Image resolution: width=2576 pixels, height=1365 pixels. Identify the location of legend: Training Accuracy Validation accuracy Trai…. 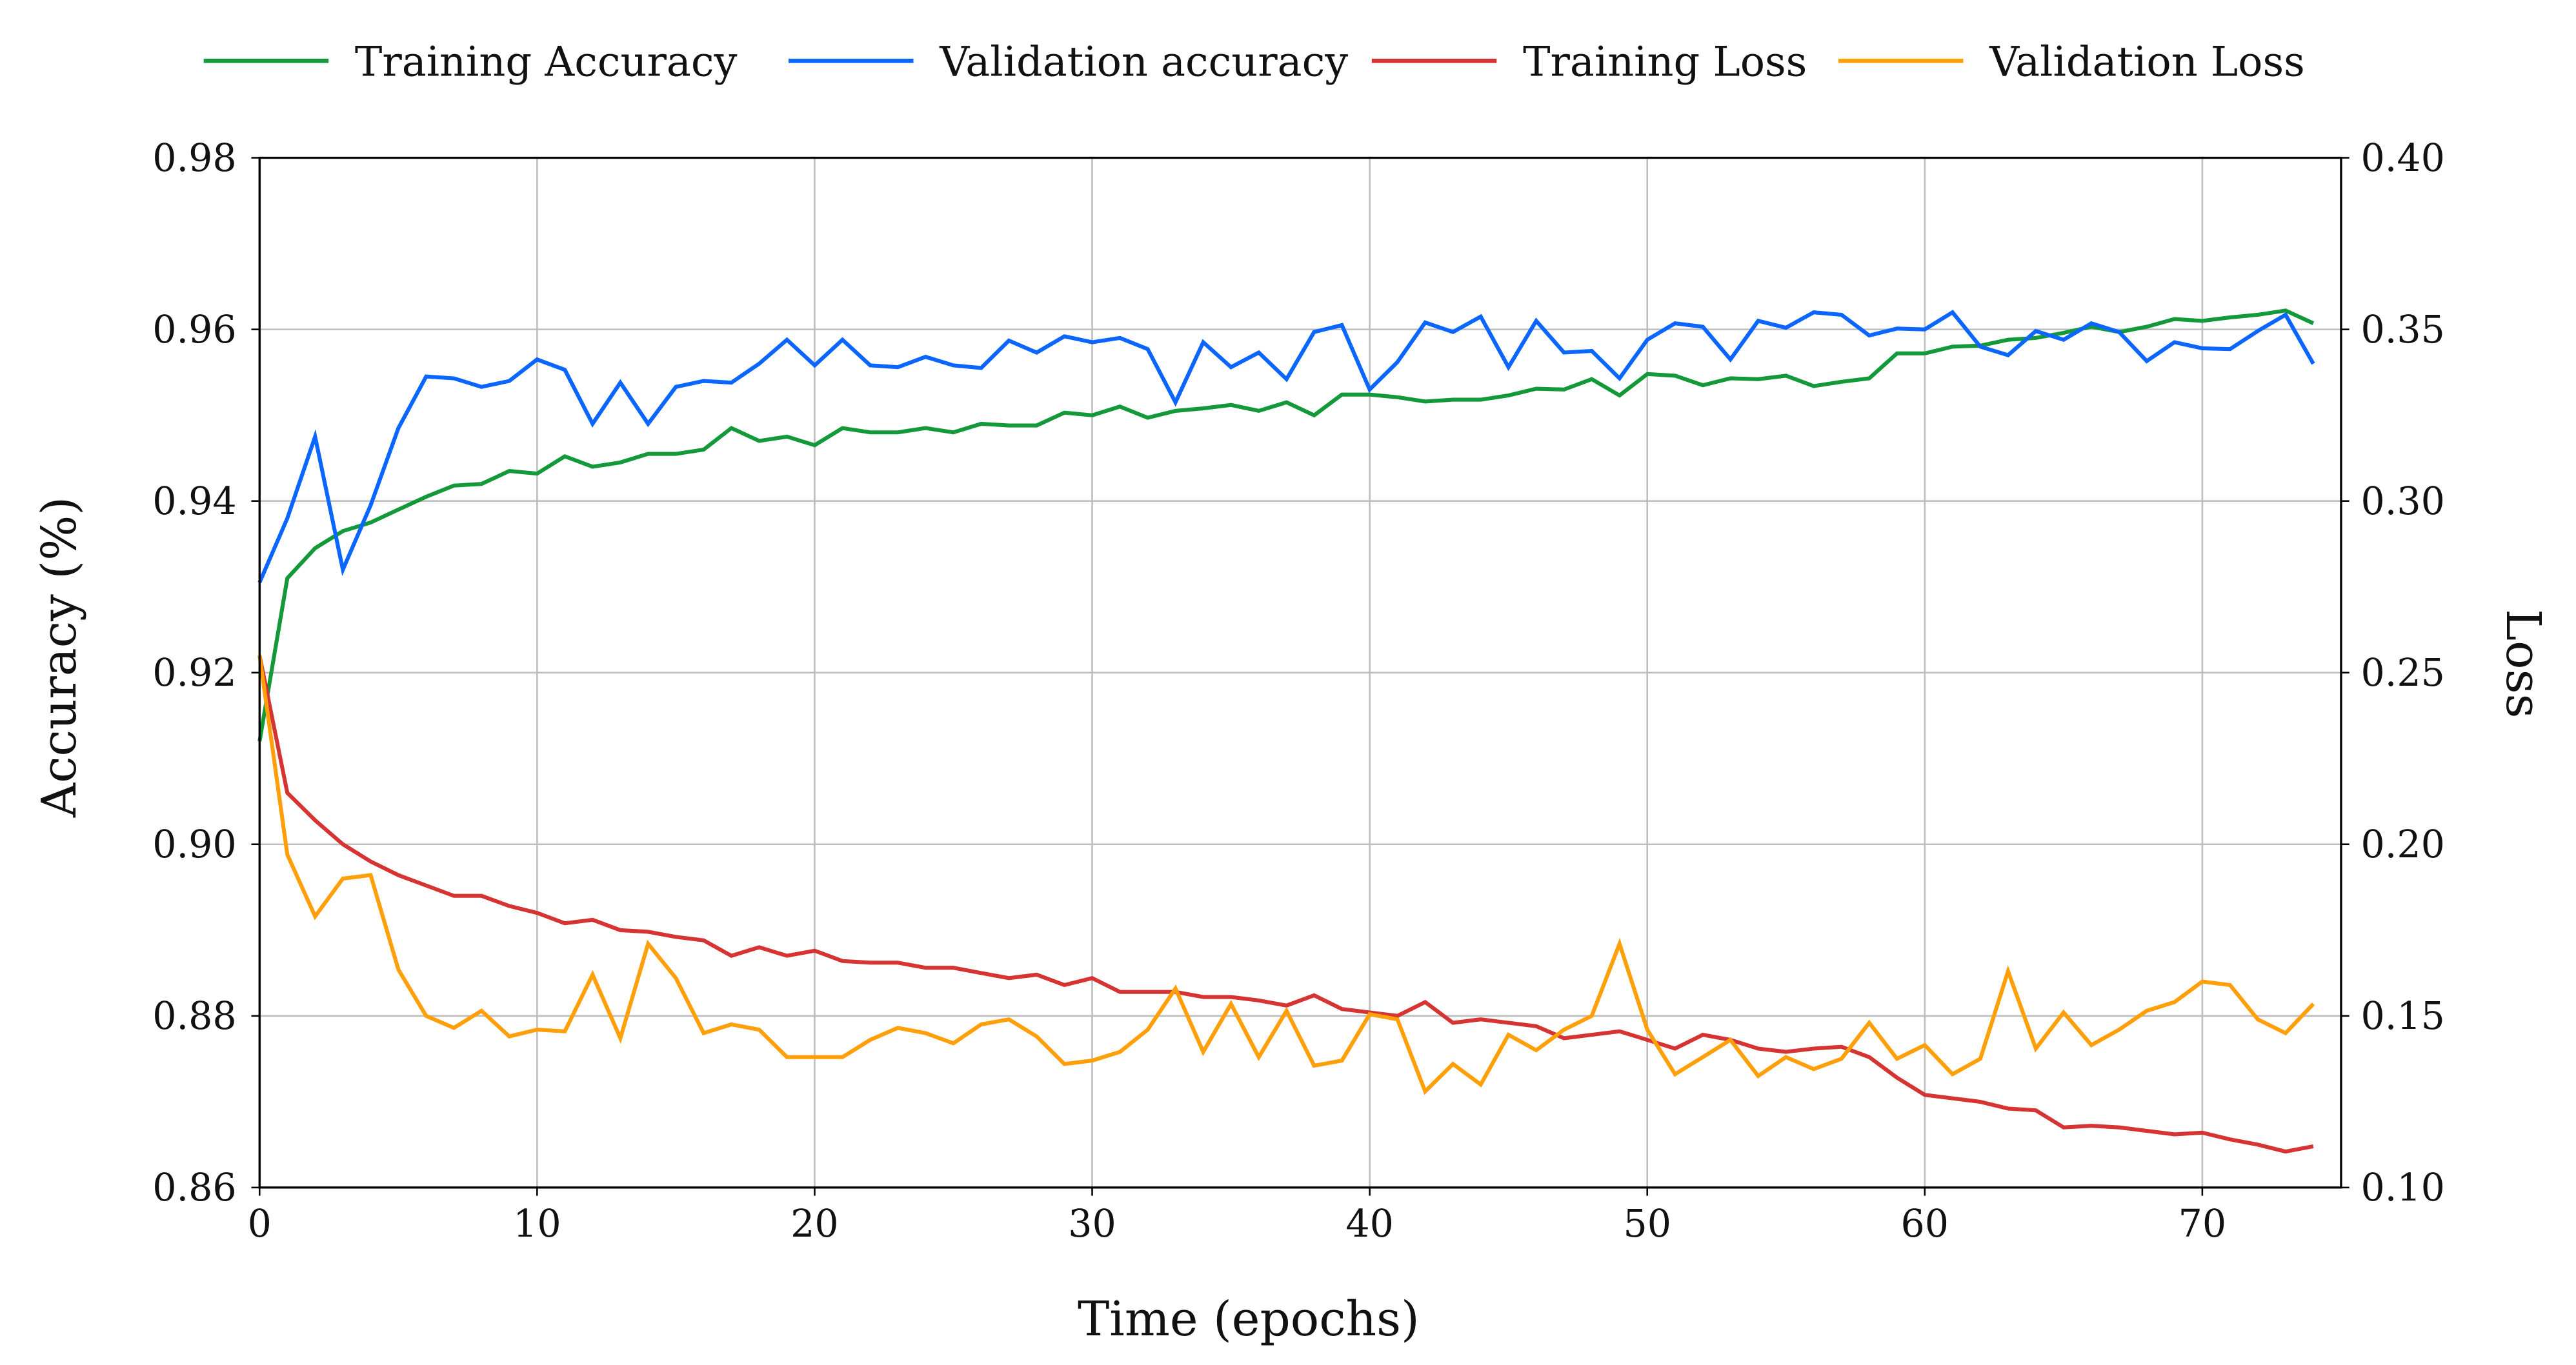
(1254, 62).